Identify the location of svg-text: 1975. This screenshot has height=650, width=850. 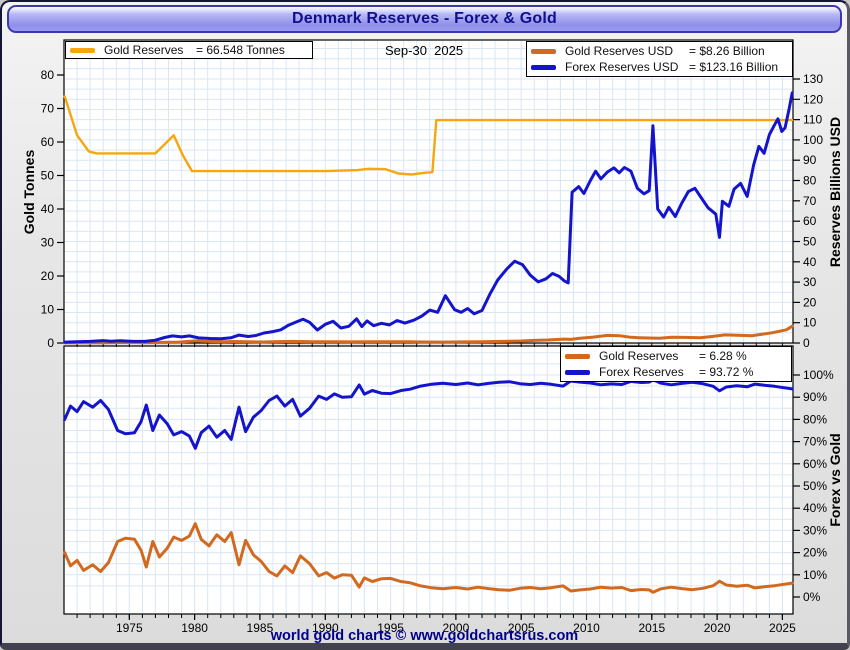
(129, 628).